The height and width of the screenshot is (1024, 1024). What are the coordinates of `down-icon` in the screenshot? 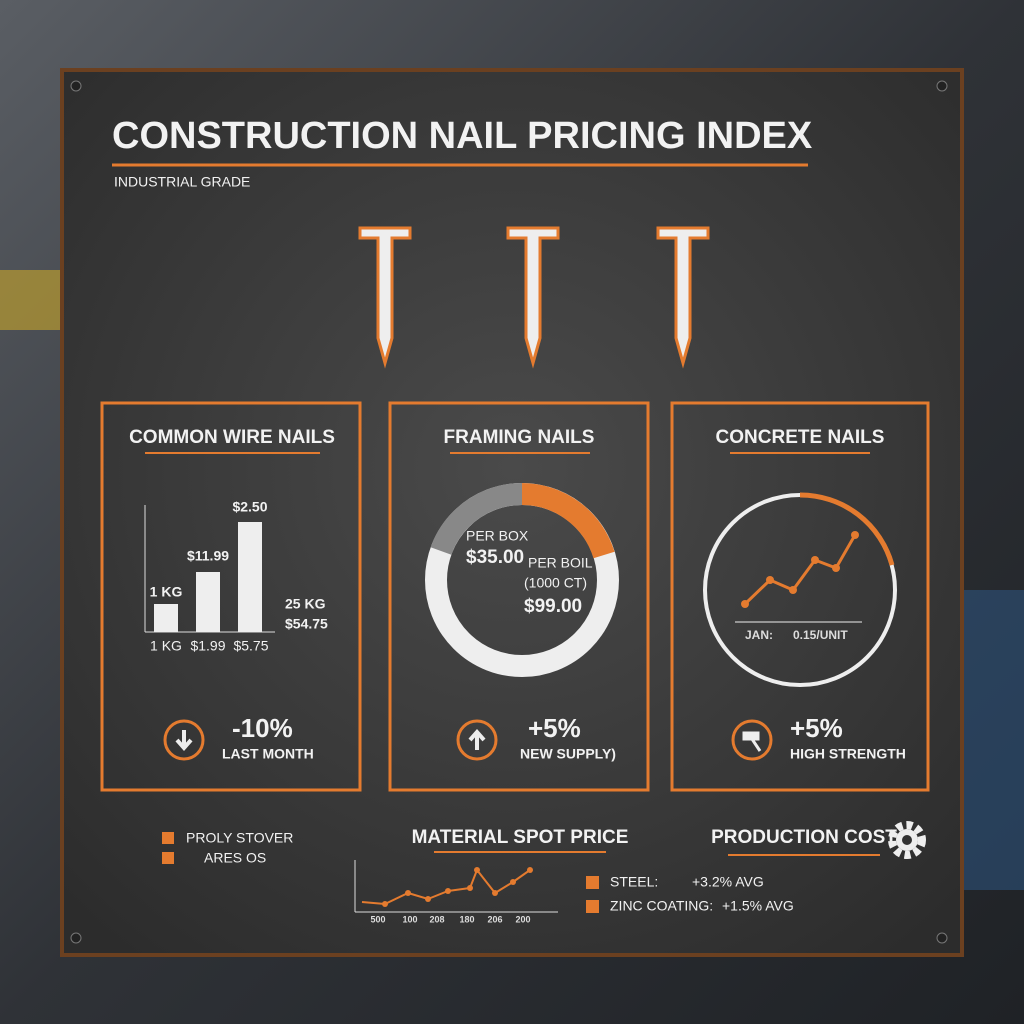 It's located at (184, 740).